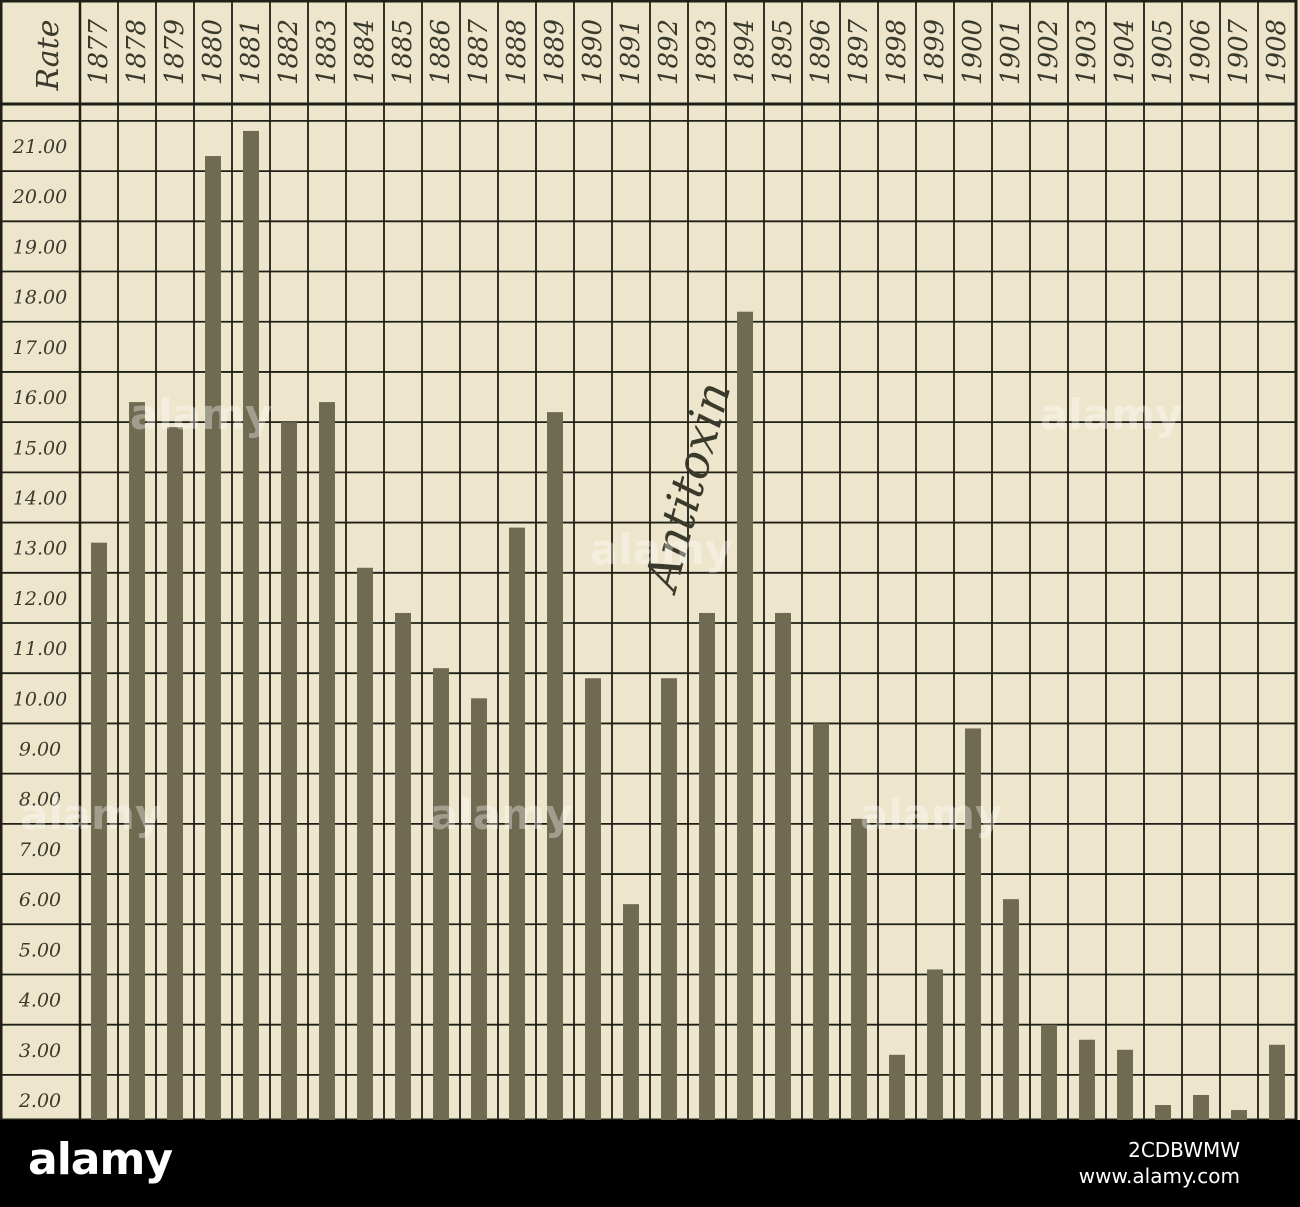  I want to click on year-label-1907: 1907, so click(1239, 51).